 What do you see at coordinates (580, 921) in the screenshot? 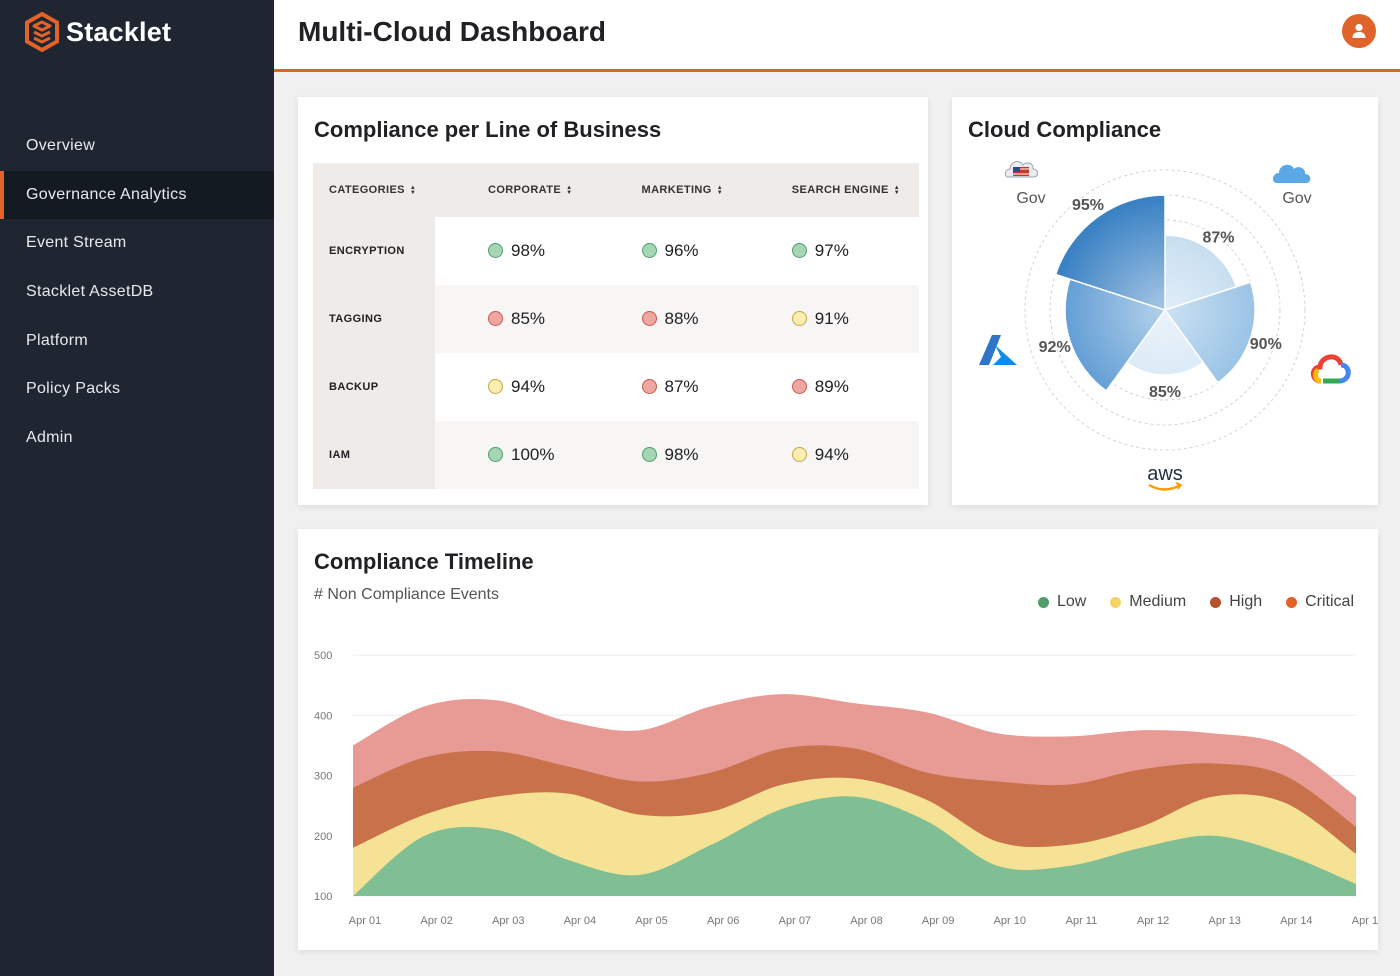
I see `x-tick-label: Apr 04` at bounding box center [580, 921].